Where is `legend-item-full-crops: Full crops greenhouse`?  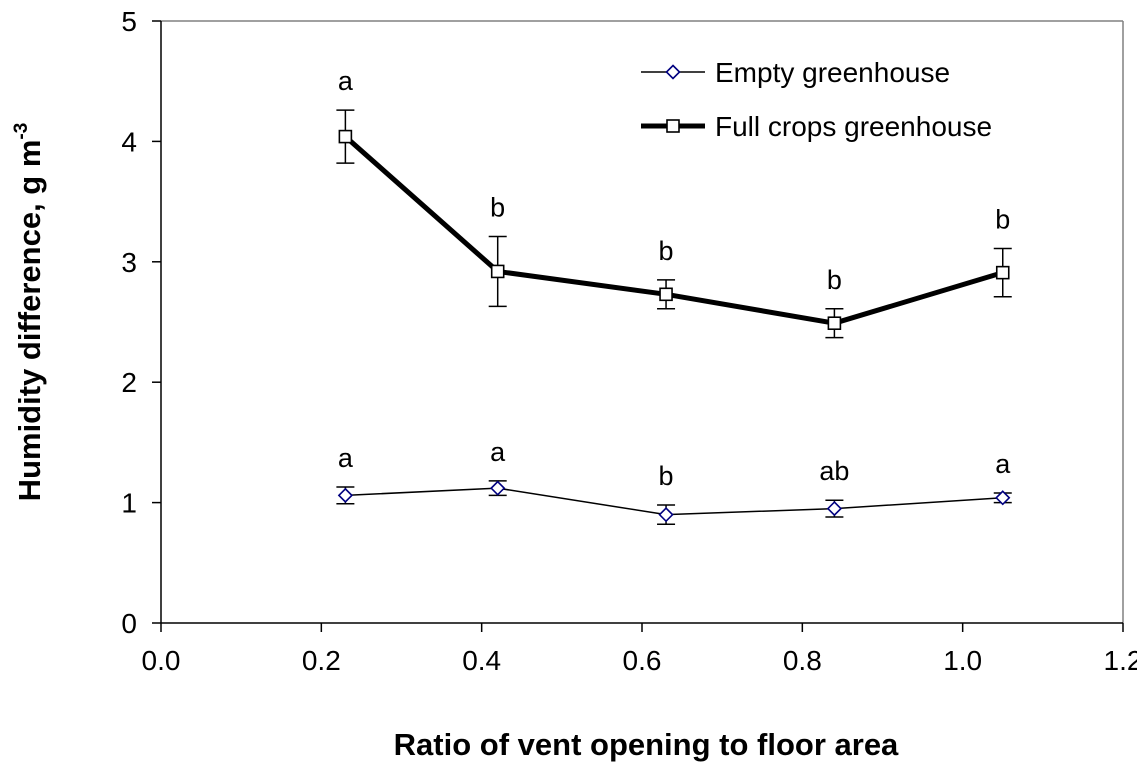
legend-item-full-crops: Full crops greenhouse is located at coordinates (816, 126).